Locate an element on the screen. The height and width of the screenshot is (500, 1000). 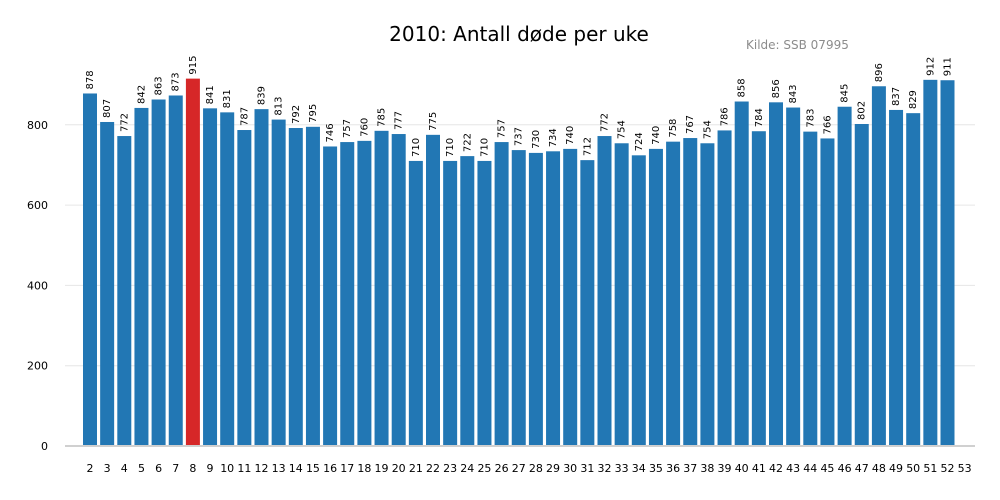
x-tick-label: 33 is located at coordinates (622, 468).